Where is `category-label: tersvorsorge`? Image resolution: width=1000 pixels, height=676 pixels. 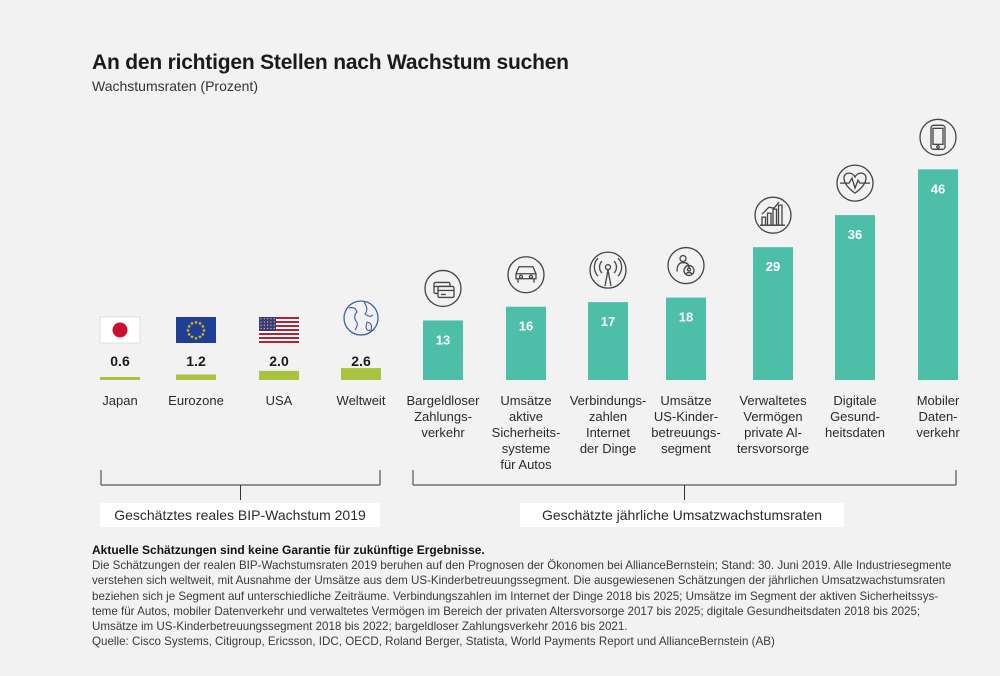 category-label: tersvorsorge is located at coordinates (773, 448).